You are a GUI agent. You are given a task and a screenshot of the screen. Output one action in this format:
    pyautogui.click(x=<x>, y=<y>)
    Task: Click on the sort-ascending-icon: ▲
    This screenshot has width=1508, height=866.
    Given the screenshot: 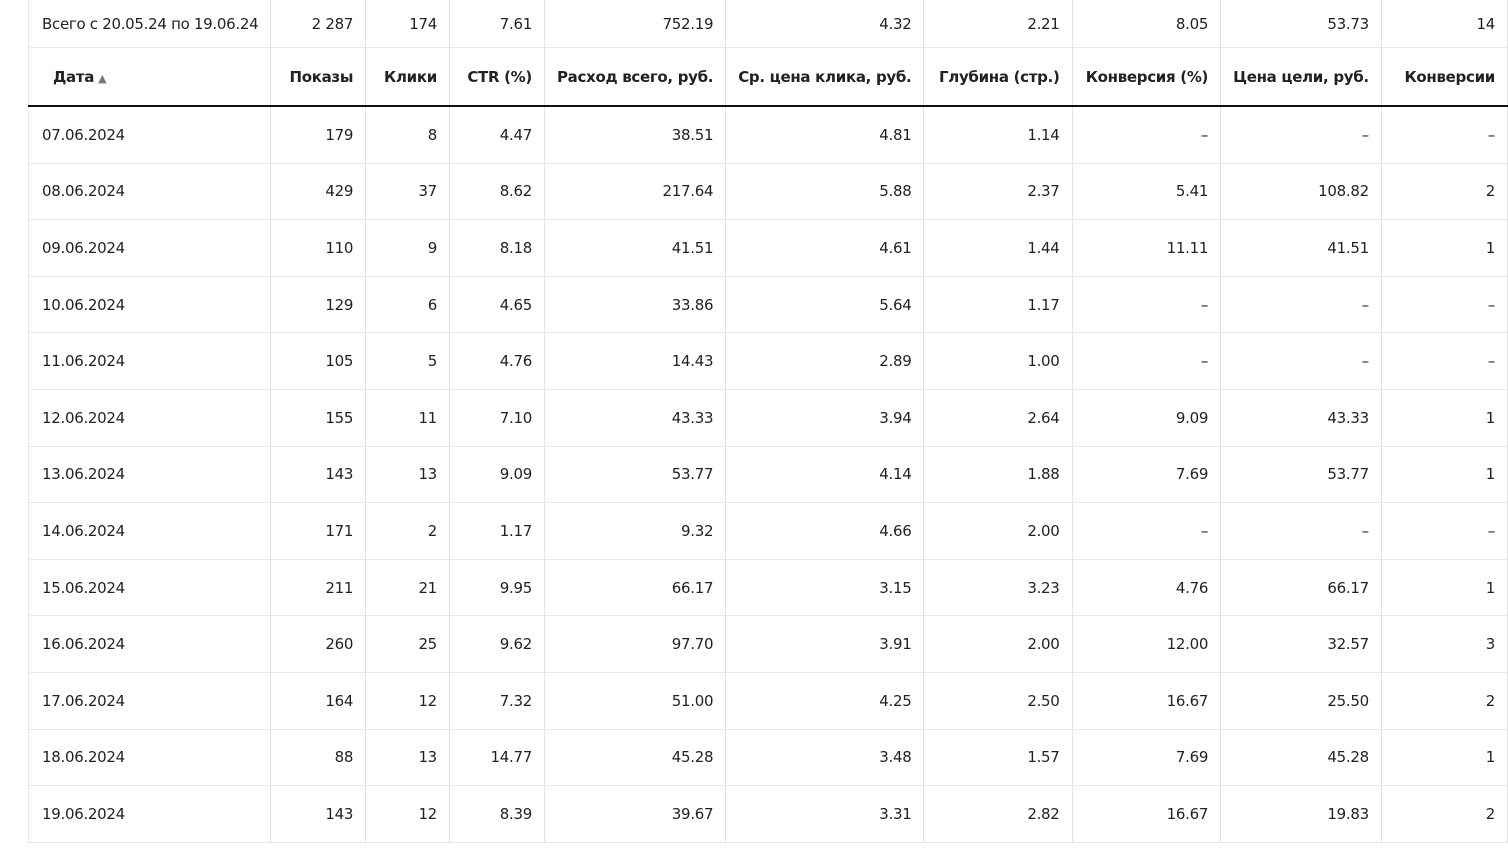 What is the action you would take?
    pyautogui.click(x=102, y=78)
    